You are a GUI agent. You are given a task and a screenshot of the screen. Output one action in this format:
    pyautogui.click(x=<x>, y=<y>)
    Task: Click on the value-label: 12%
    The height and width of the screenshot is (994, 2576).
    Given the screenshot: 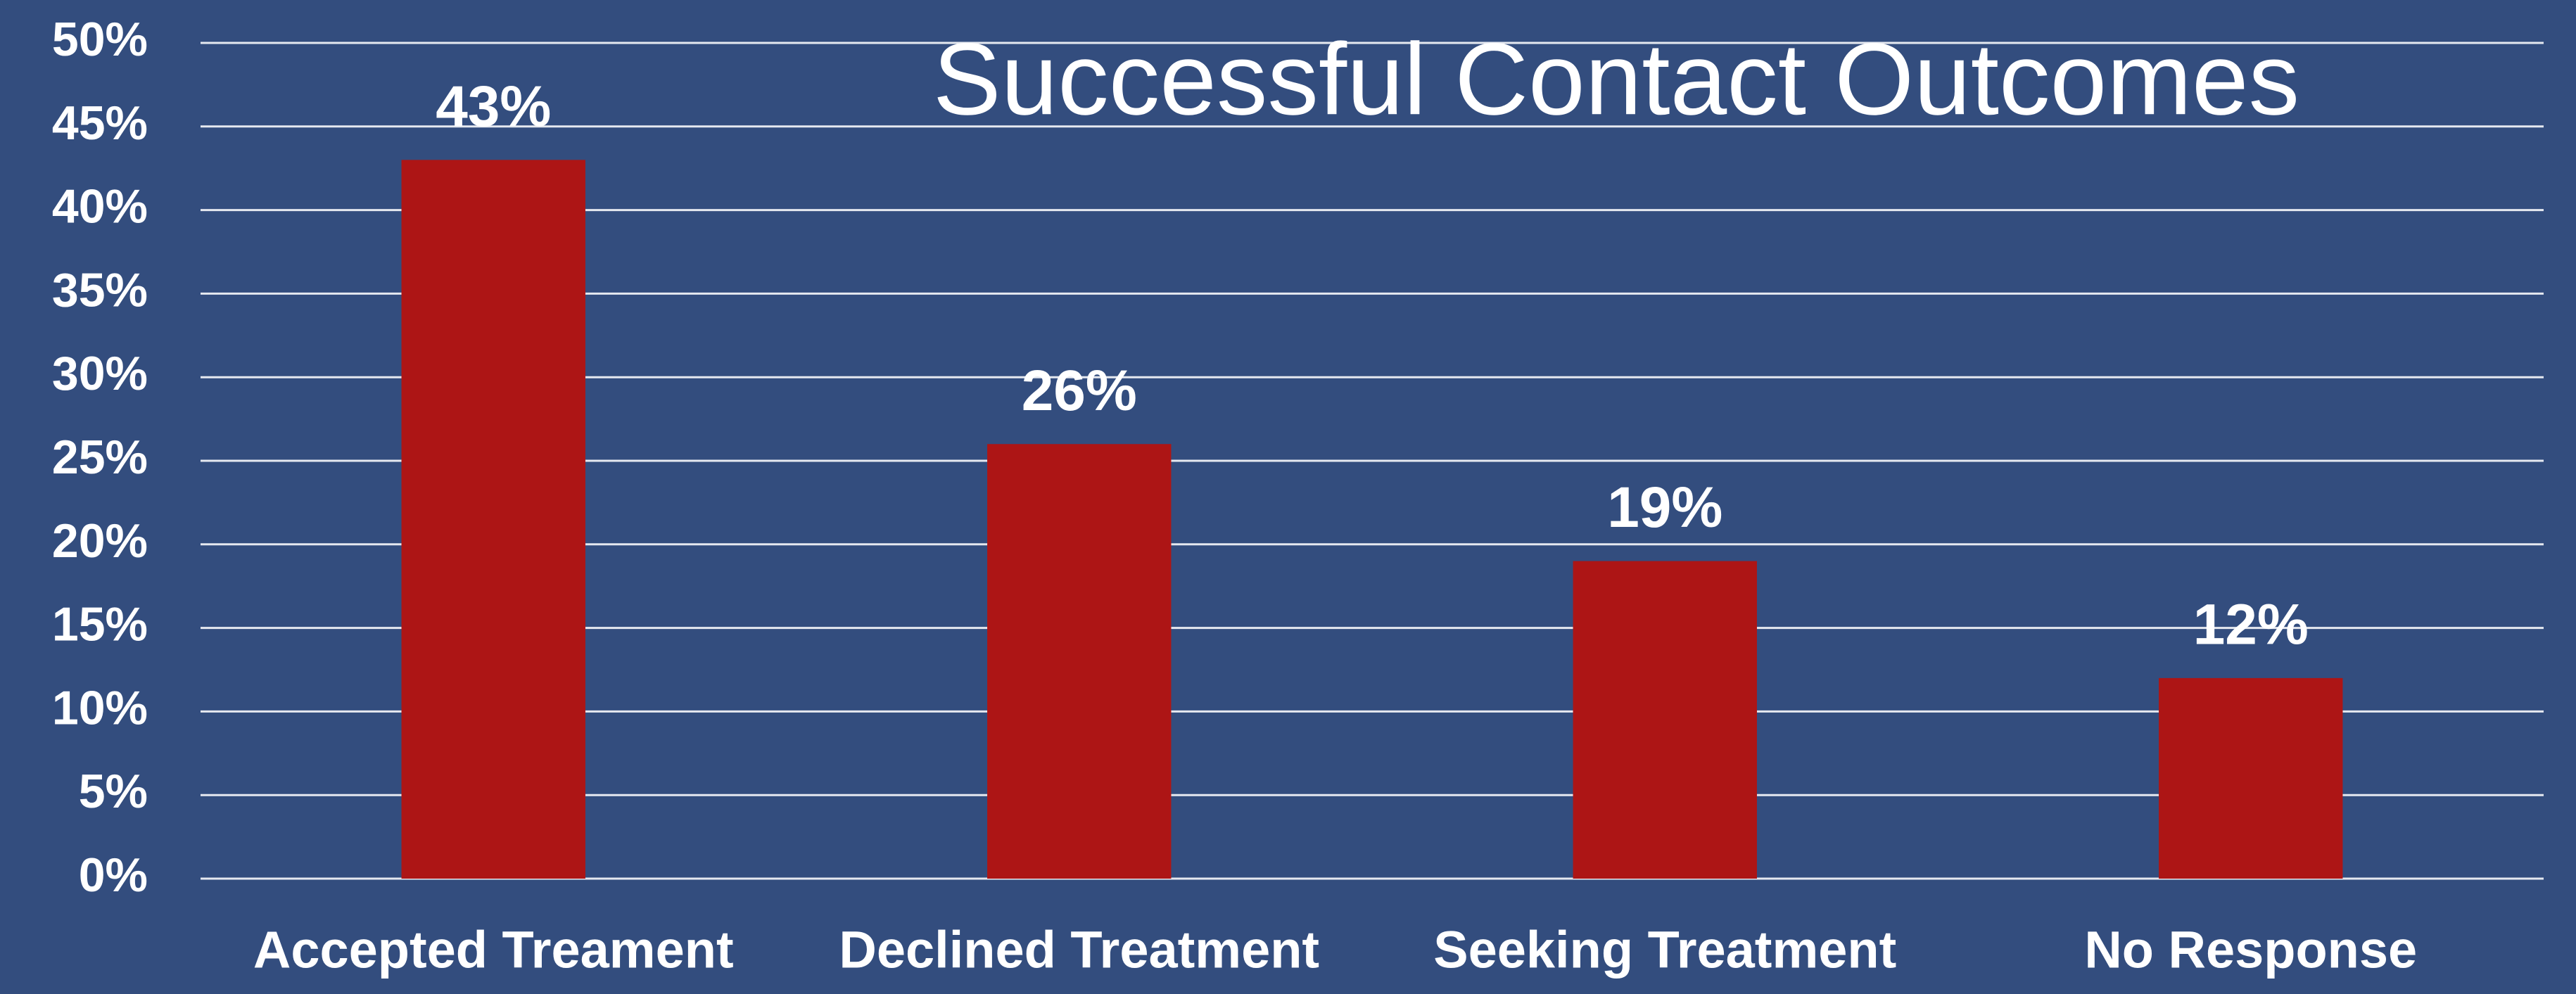 What is the action you would take?
    pyautogui.click(x=2251, y=625)
    